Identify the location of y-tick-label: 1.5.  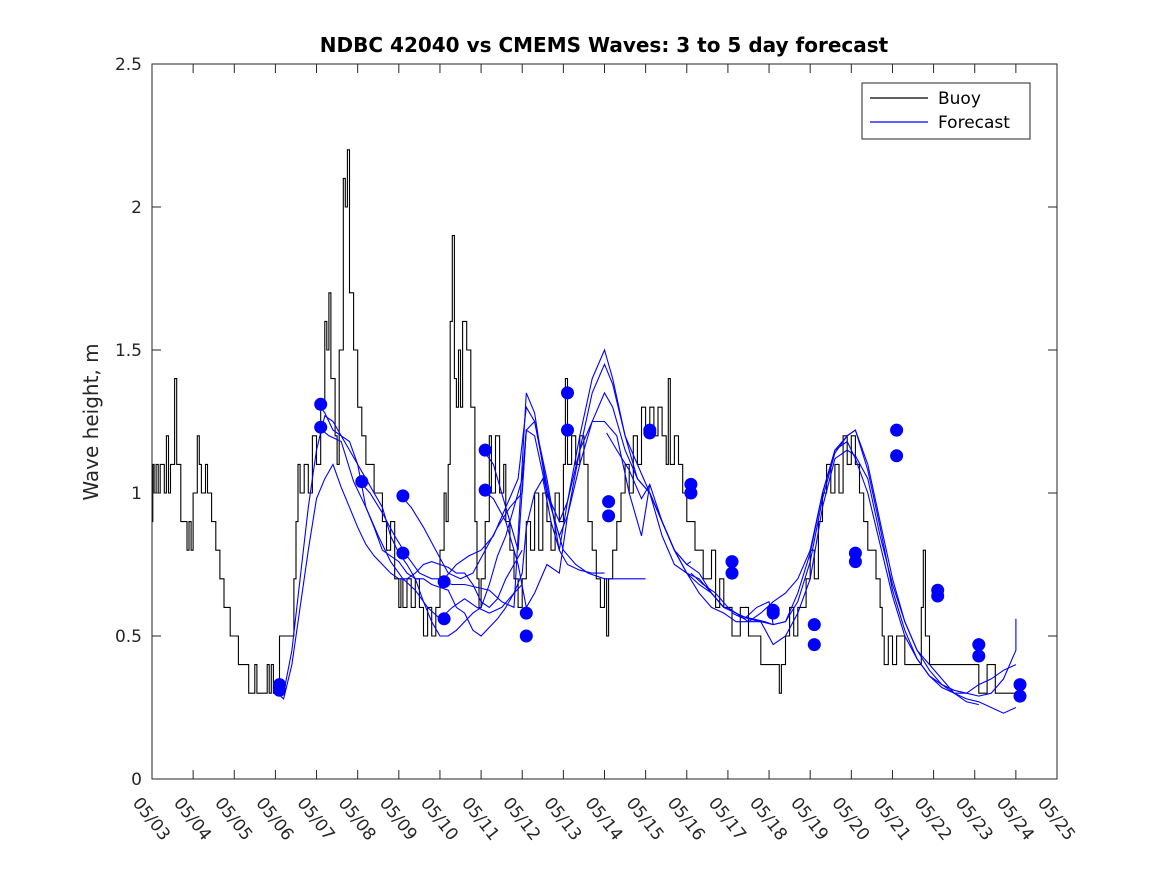
(128, 351).